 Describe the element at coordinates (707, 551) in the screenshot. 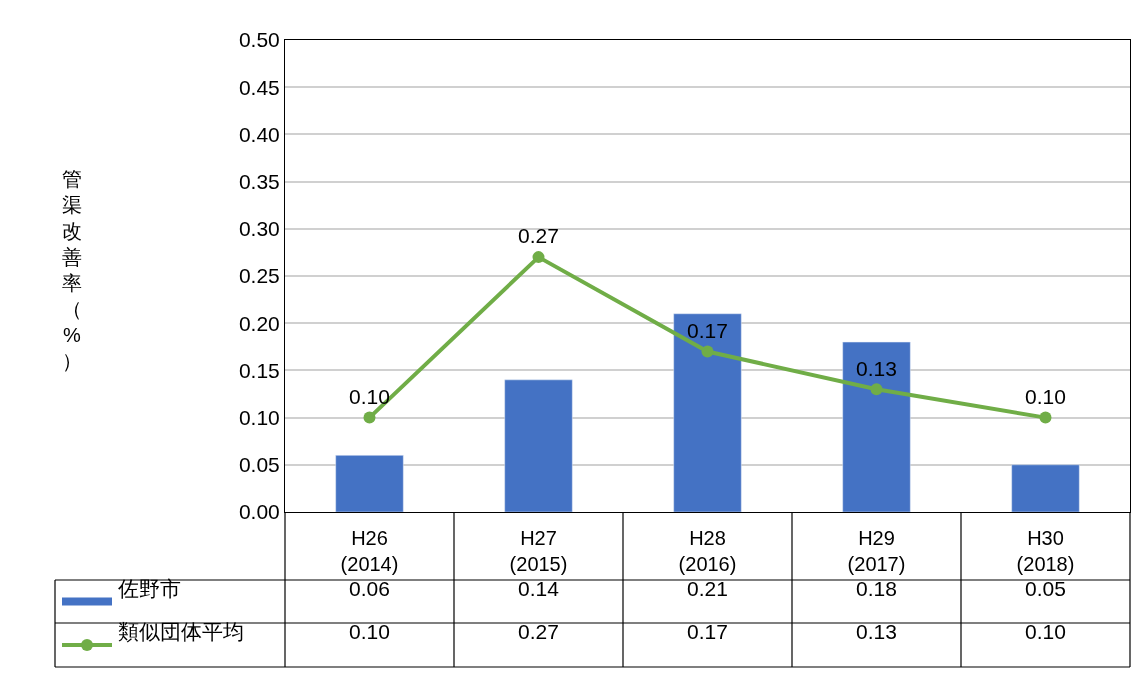

I see `x-tick-label: H28 (2016)` at that location.